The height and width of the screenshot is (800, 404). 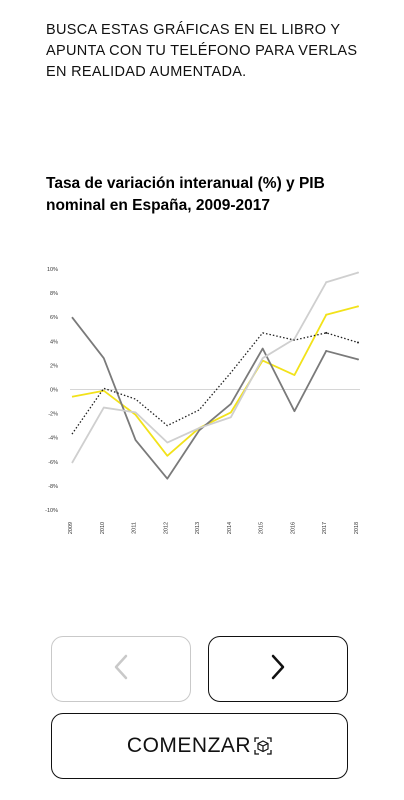 What do you see at coordinates (263, 746) in the screenshot?
I see `augmented-reality-cube-icon` at bounding box center [263, 746].